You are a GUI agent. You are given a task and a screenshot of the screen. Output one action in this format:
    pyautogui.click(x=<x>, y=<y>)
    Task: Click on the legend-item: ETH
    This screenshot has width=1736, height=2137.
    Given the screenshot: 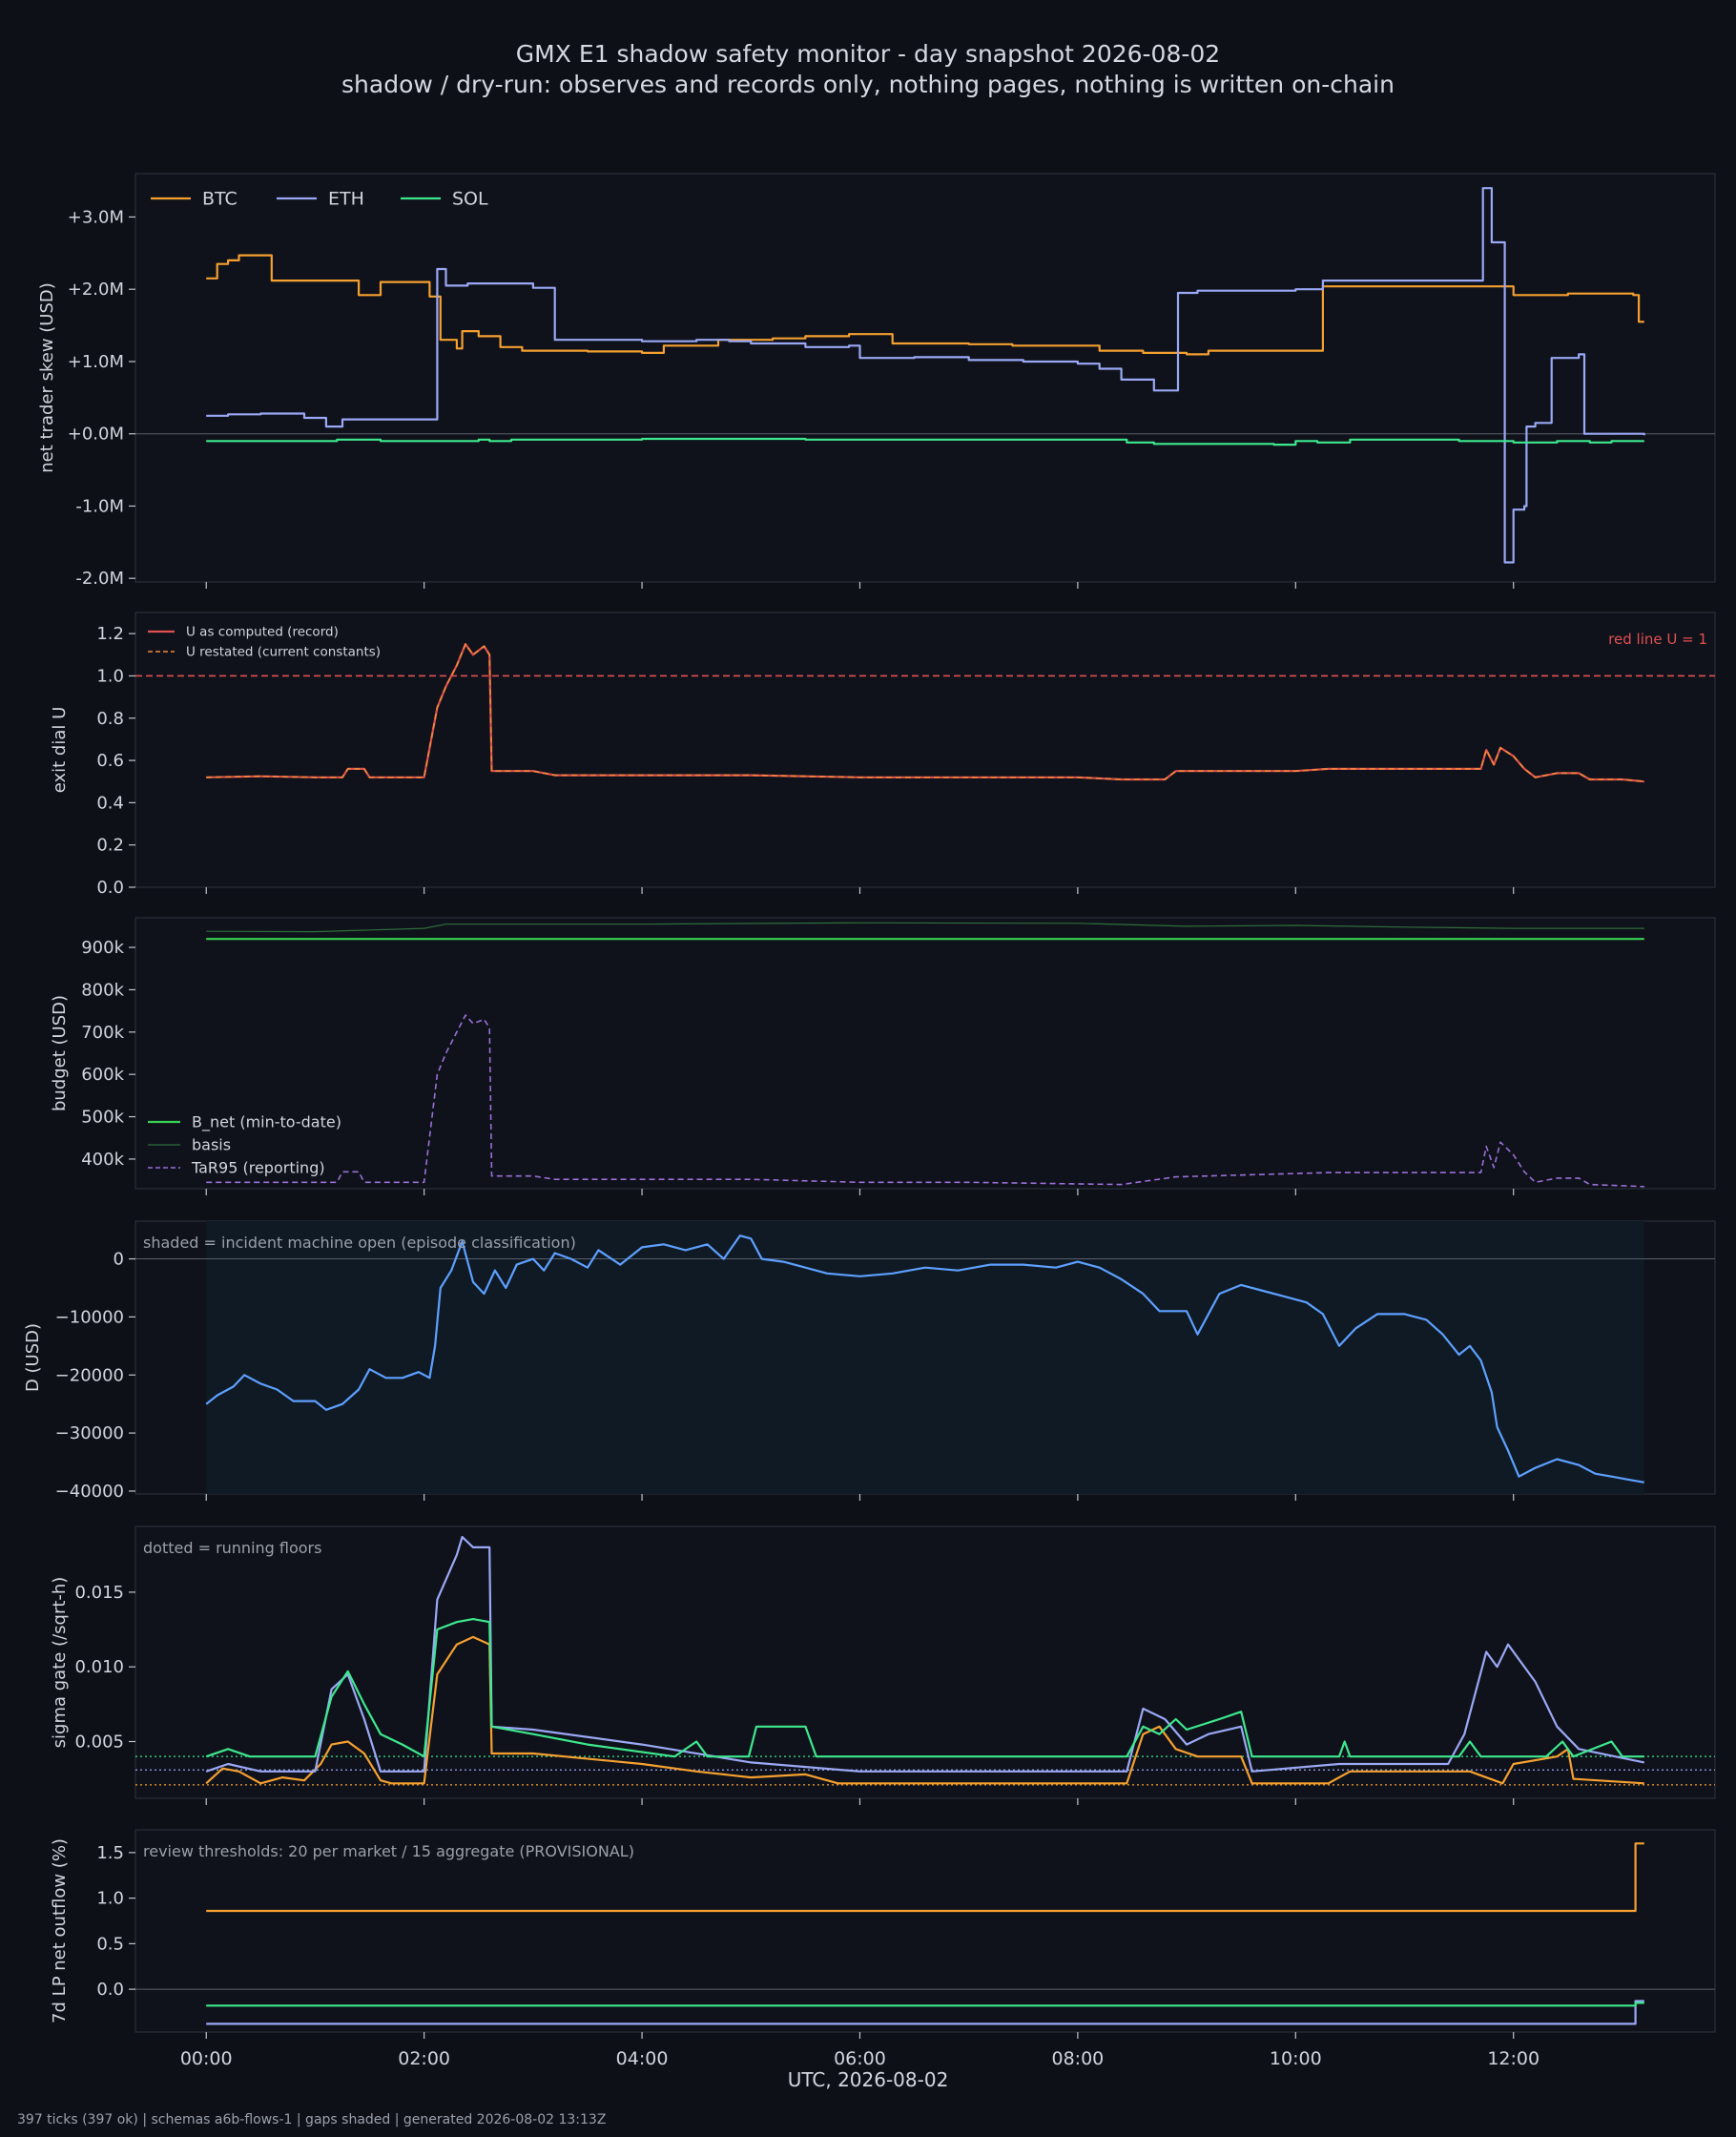 What is the action you would take?
    pyautogui.click(x=320, y=199)
    